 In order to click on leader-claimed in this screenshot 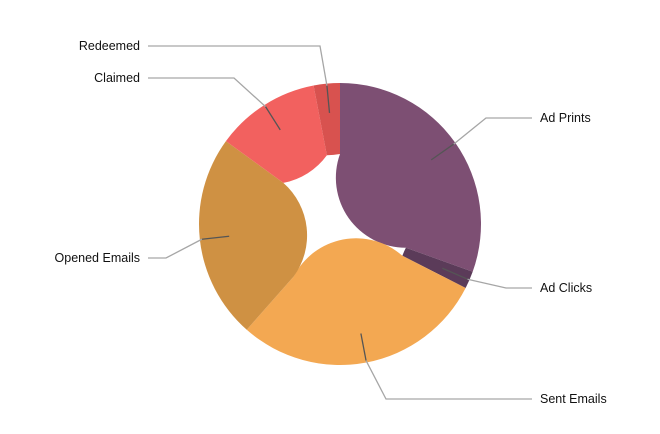, I will do `click(207, 92)`.